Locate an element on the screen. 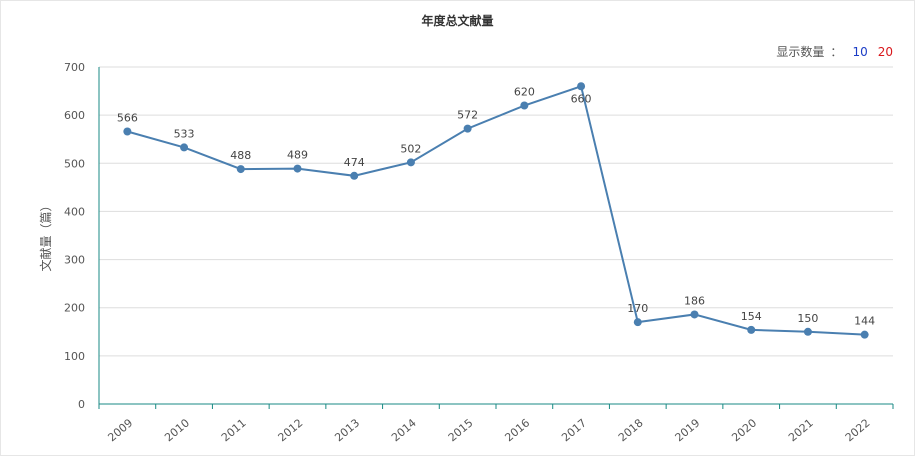 This screenshot has height=456, width=915. display-count-control: 显示数量 ： 10 20 is located at coordinates (834, 51).